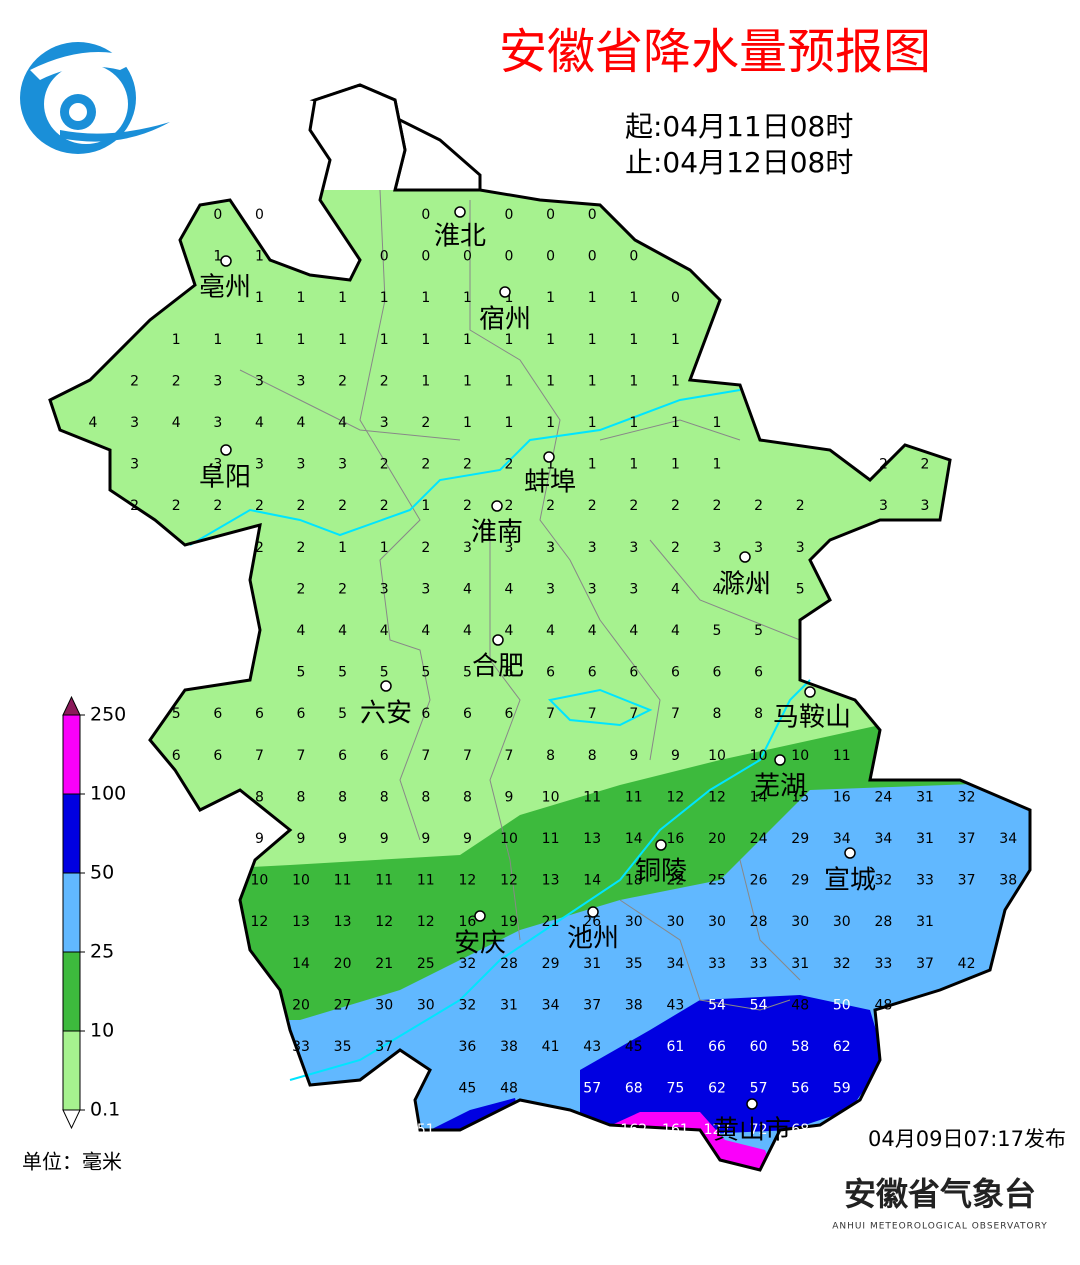 Image resolution: width=1080 pixels, height=1265 pixels. Describe the element at coordinates (105, 1110) in the screenshot. I see `legend-label: 0.1` at that location.